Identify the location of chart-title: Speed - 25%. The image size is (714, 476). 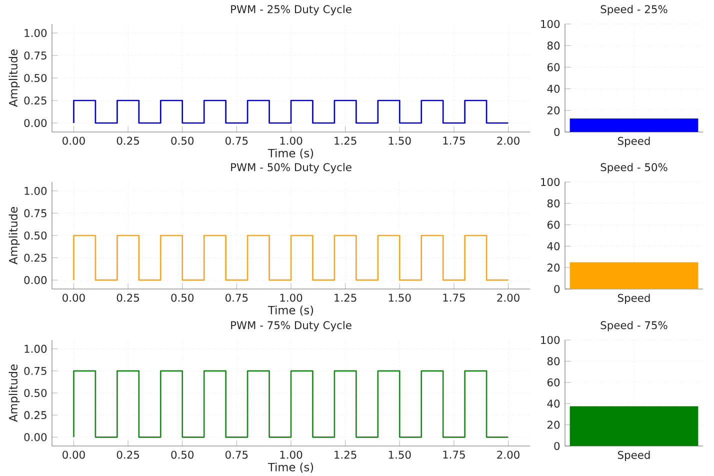
(634, 10).